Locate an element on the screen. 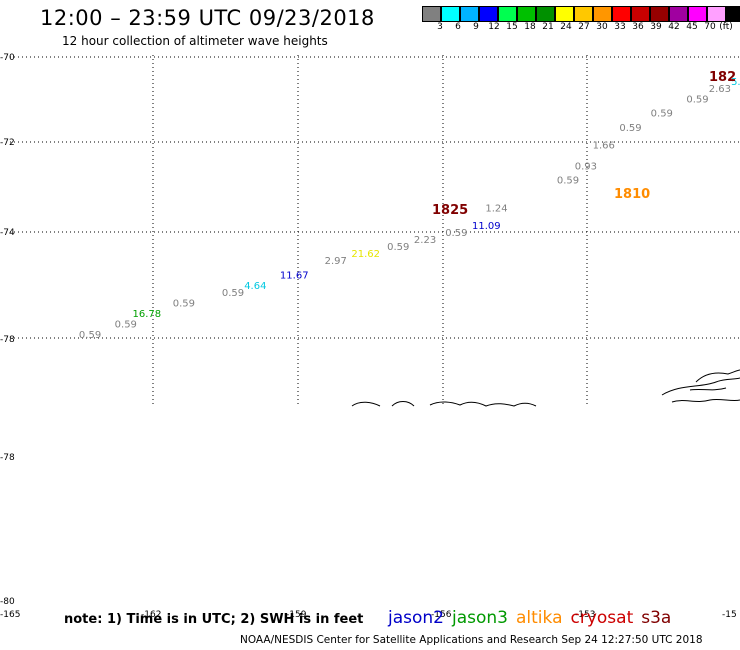 This screenshot has height=650, width=740. scale-label: 9 is located at coordinates (476, 27).